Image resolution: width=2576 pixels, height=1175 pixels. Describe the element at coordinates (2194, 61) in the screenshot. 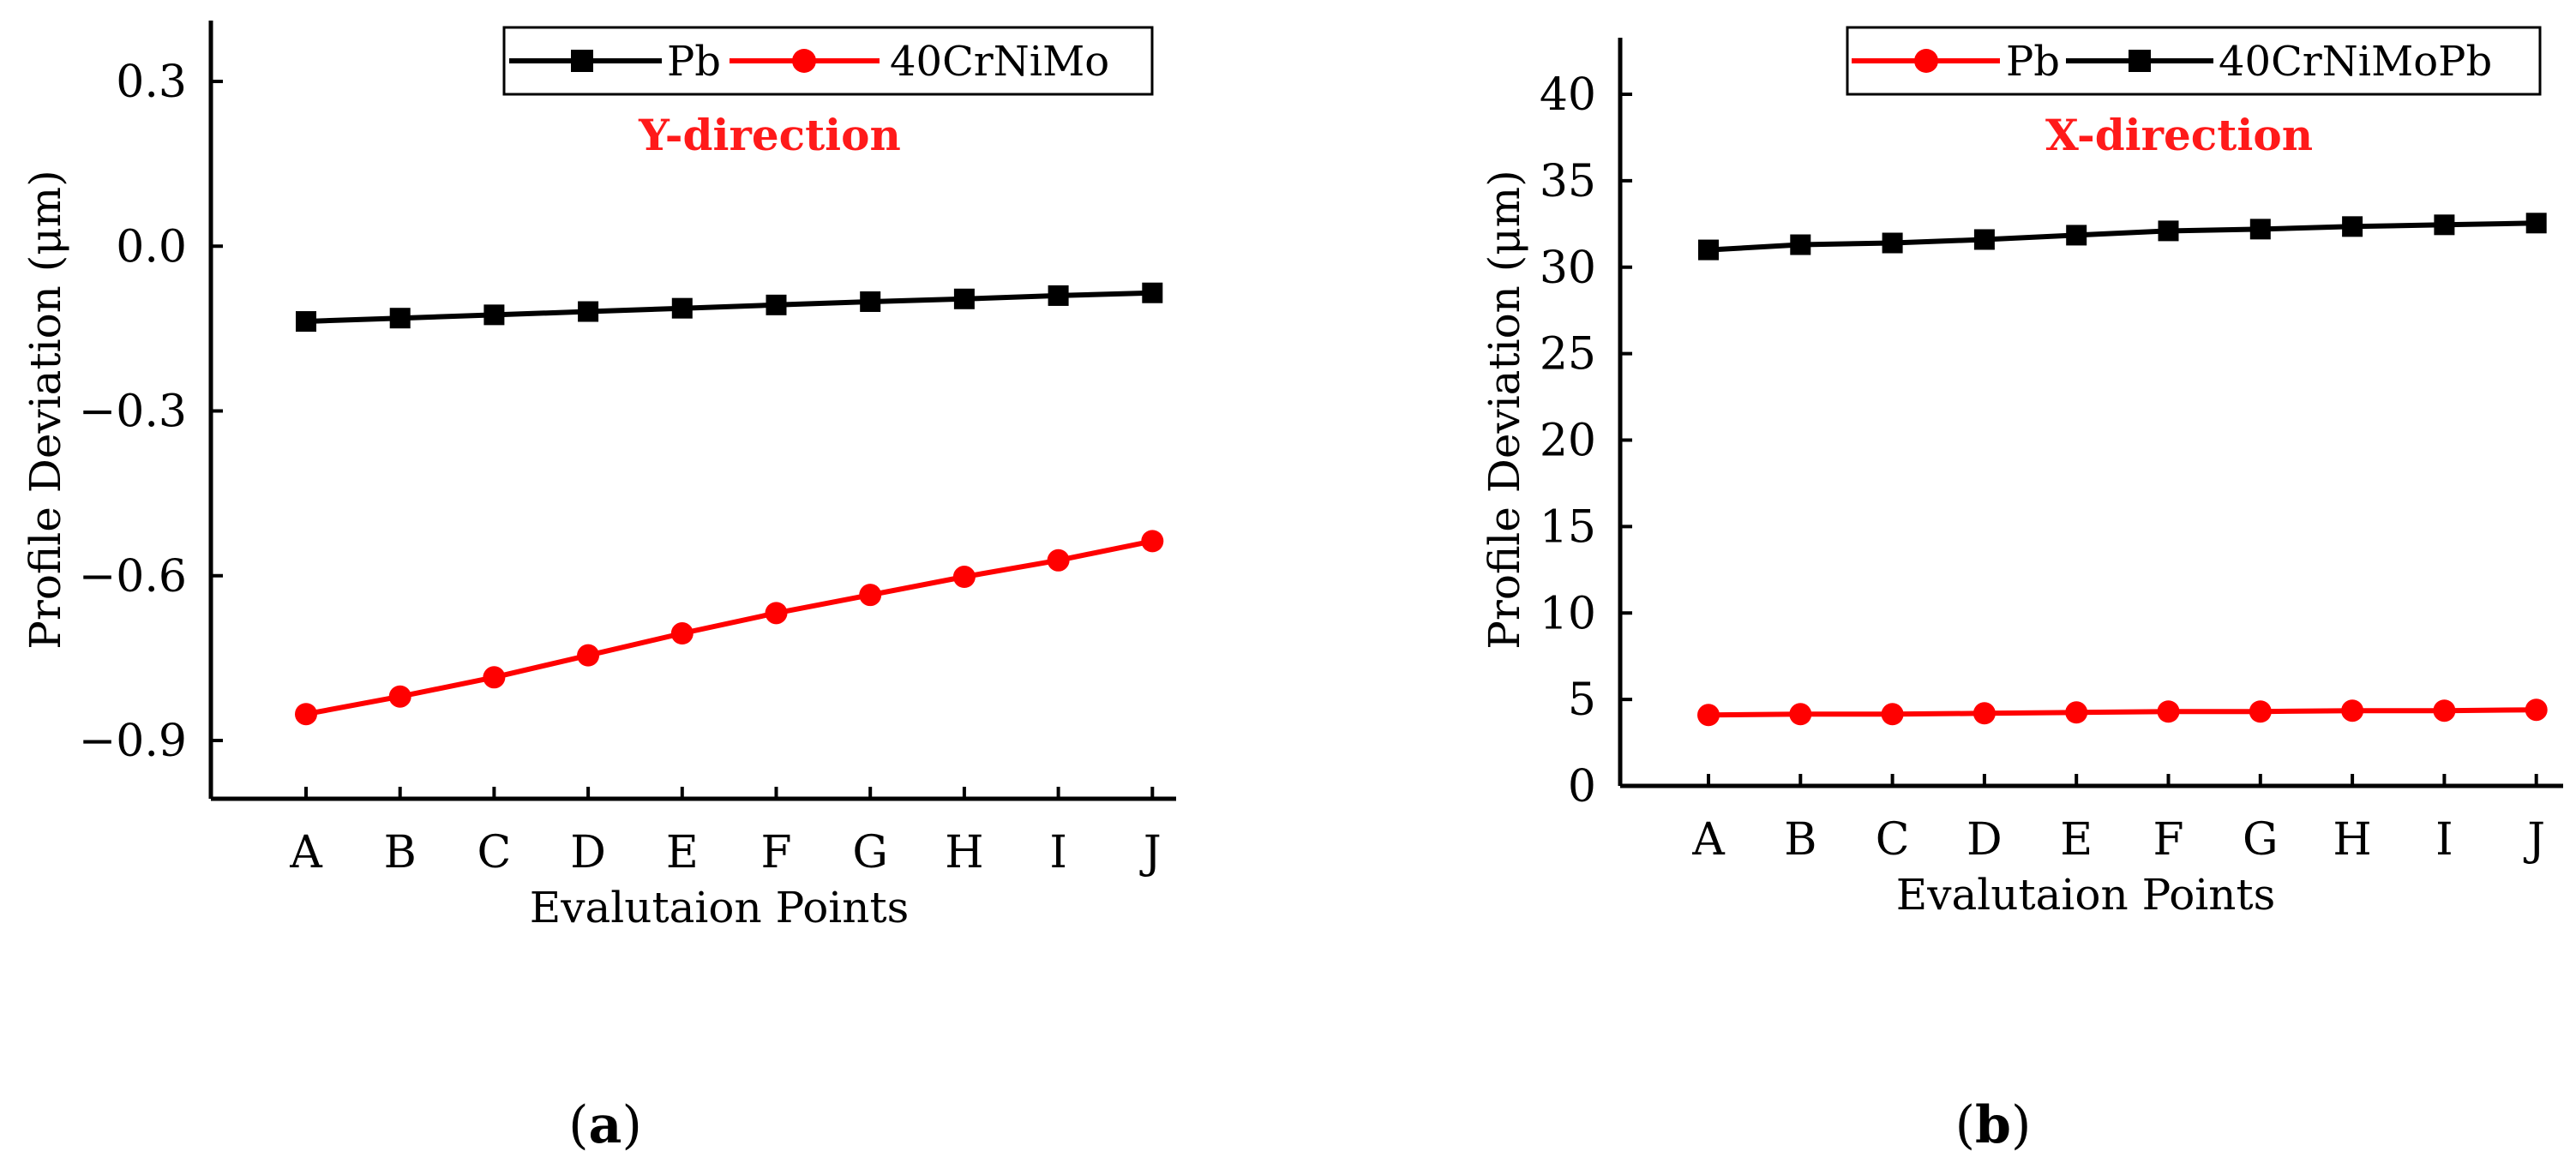

I see `chart-b-legend: Pb 40CrNiMoPb` at that location.